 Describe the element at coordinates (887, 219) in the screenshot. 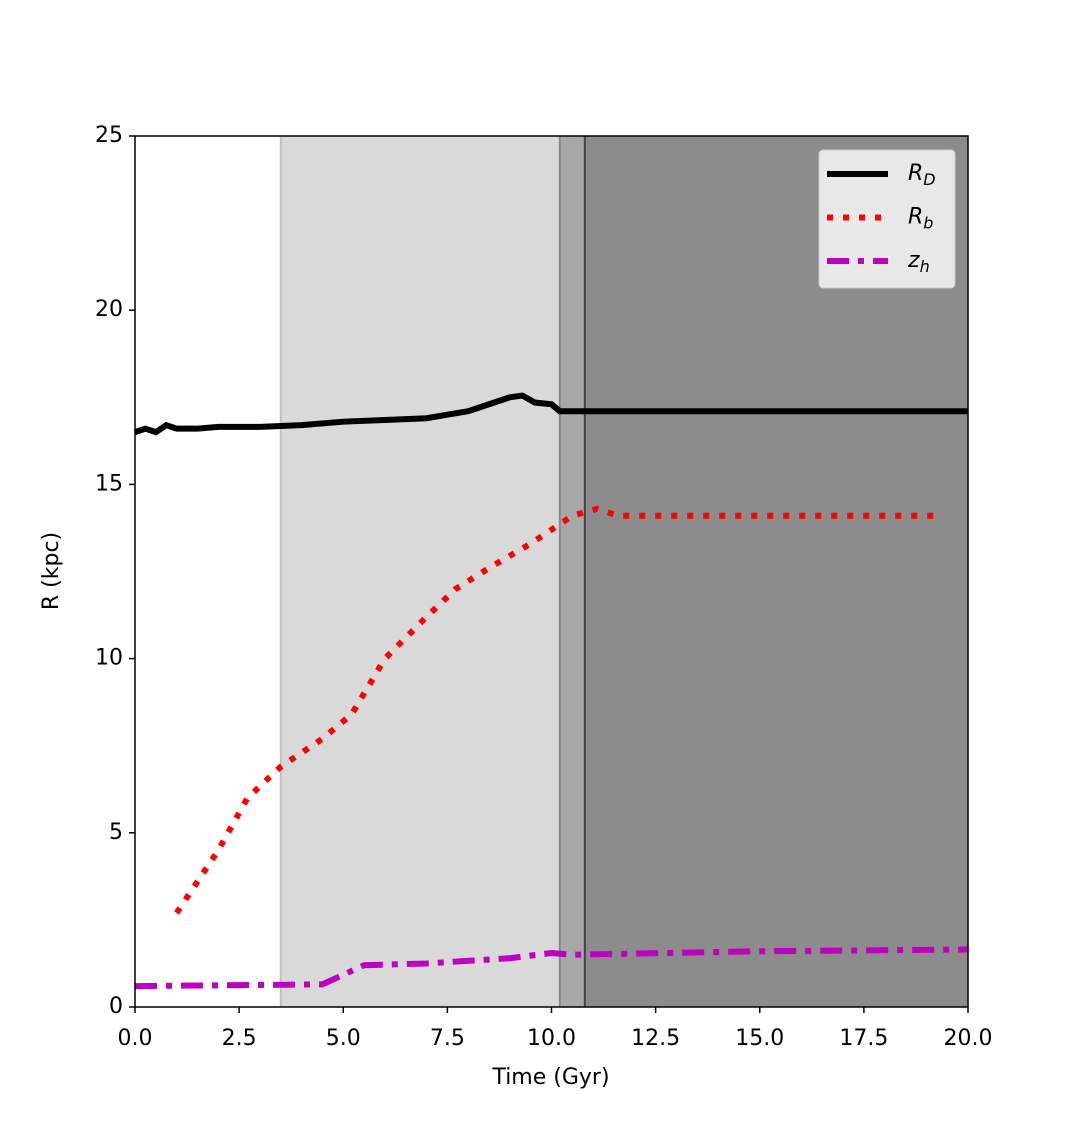

I see `legend-box` at that location.